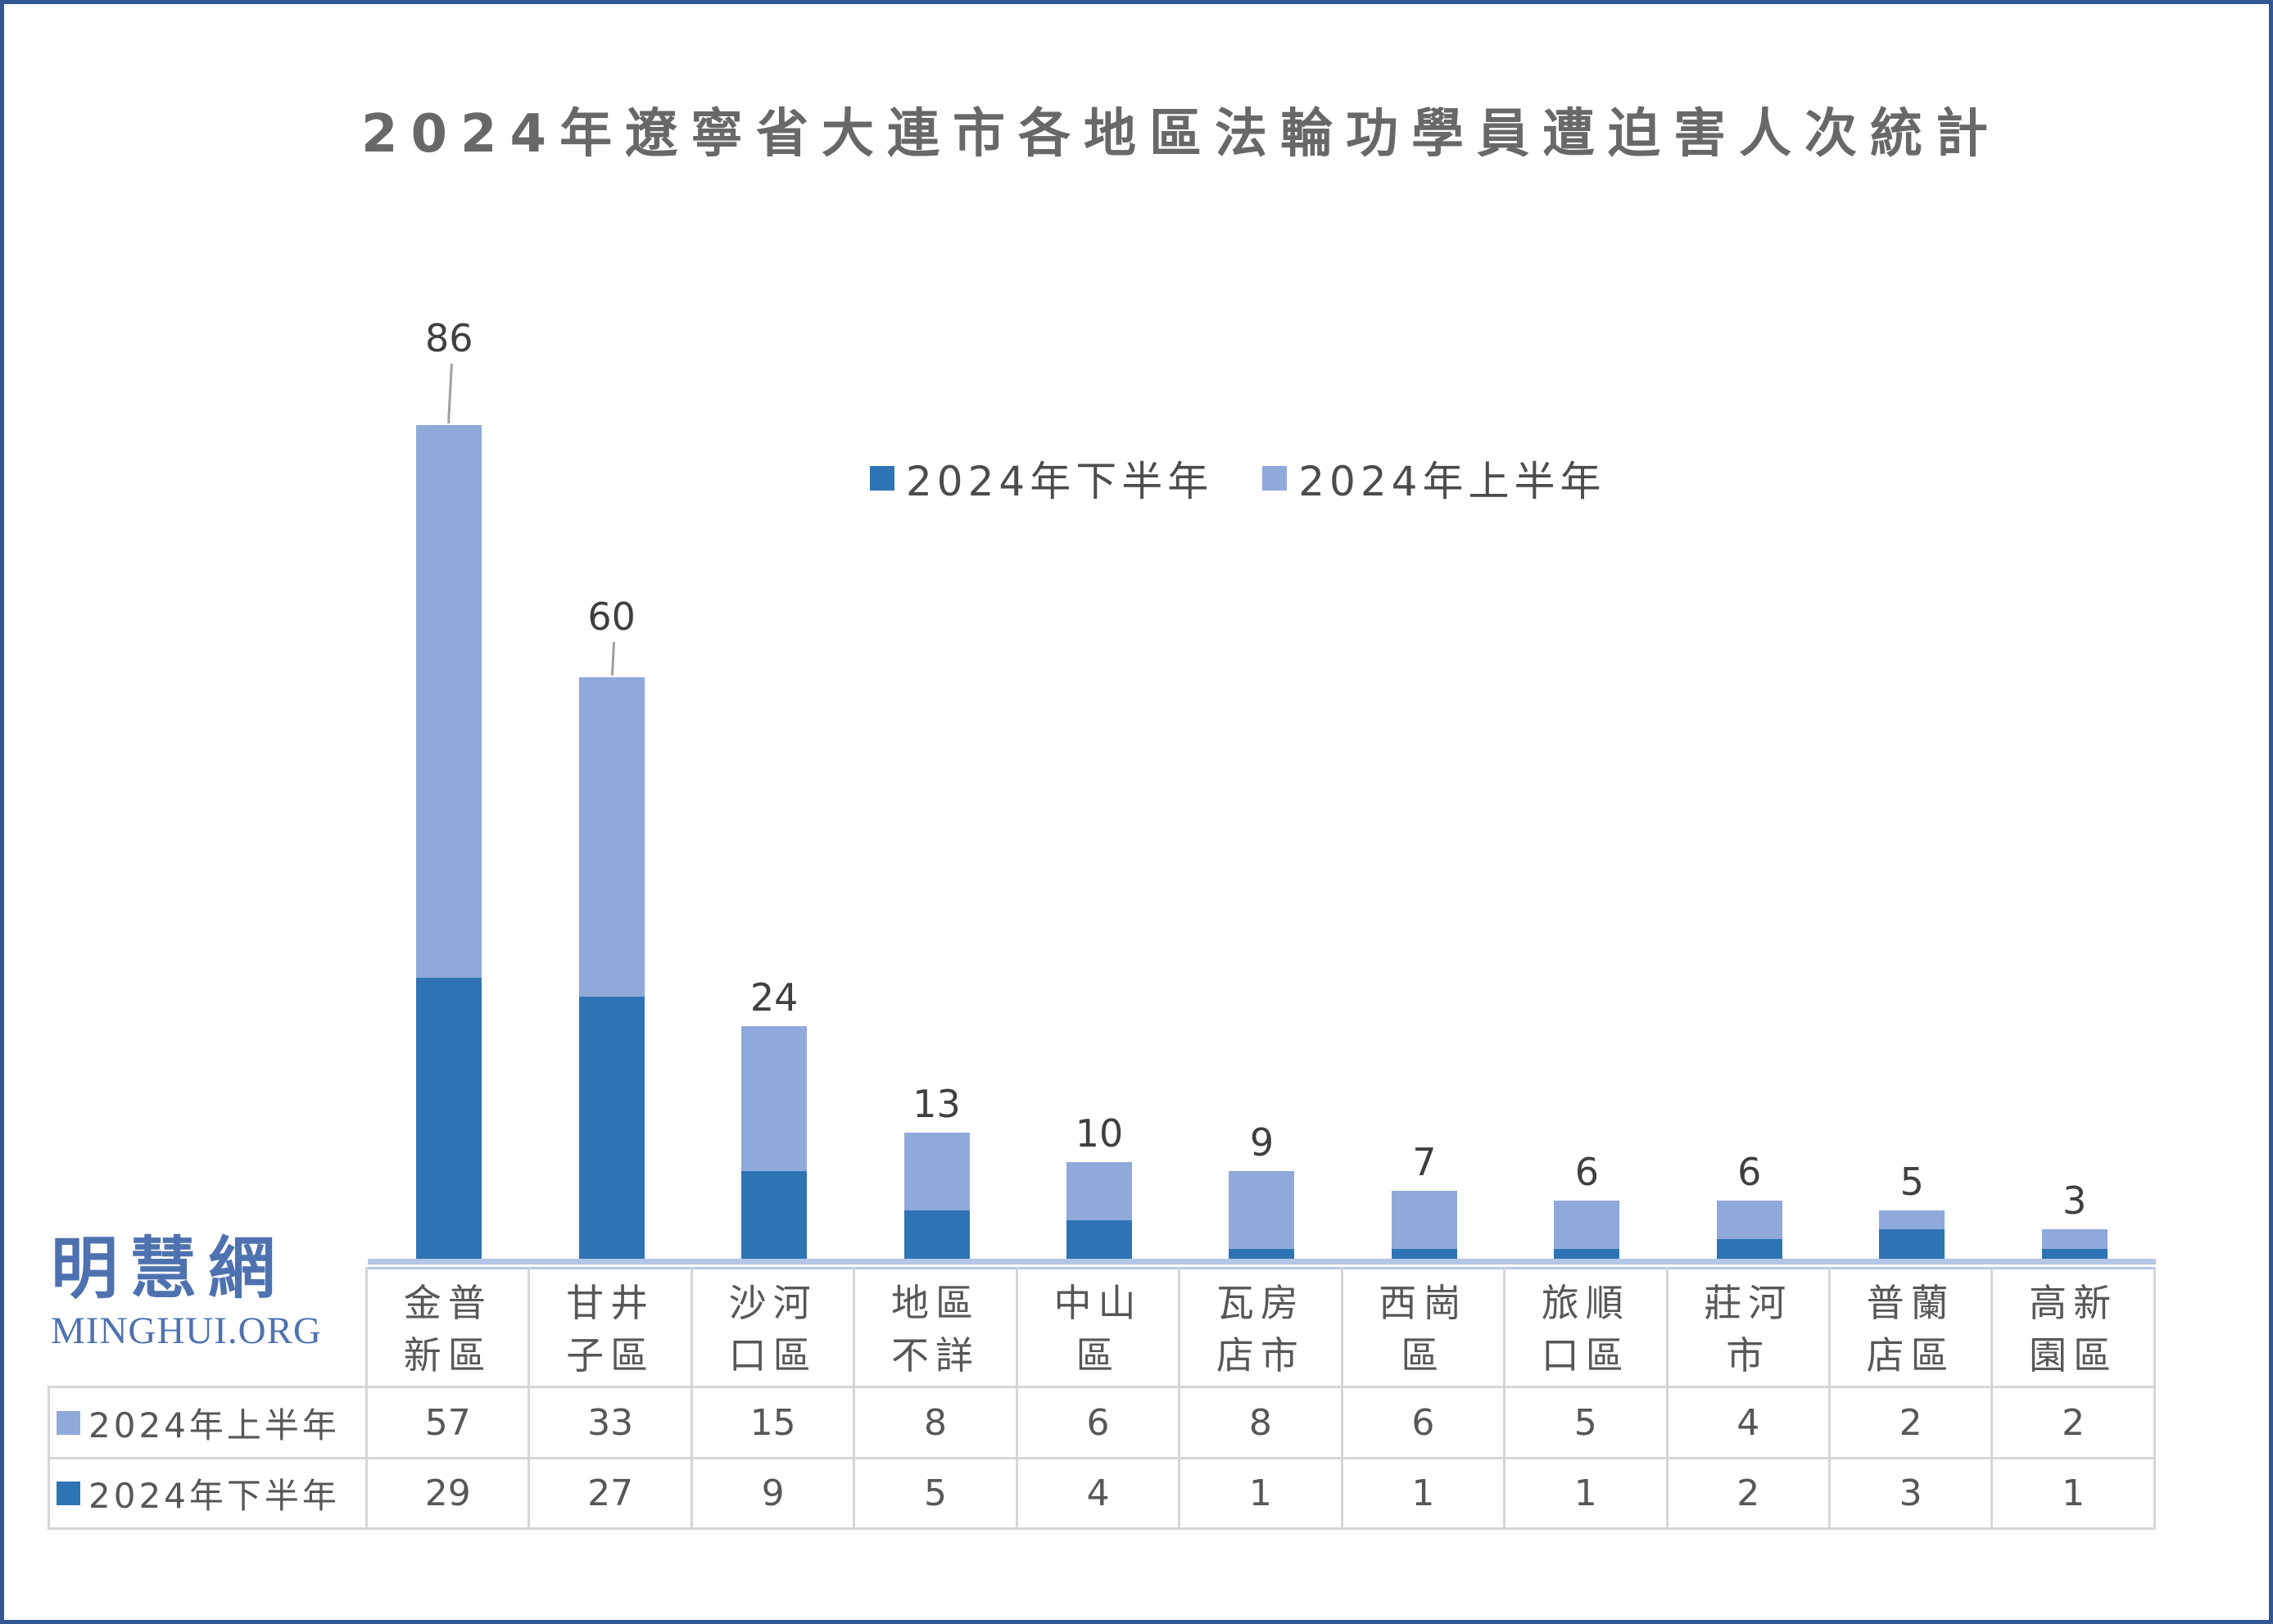  What do you see at coordinates (1587, 1171) in the screenshot?
I see `bar-total-label-7: 6` at bounding box center [1587, 1171].